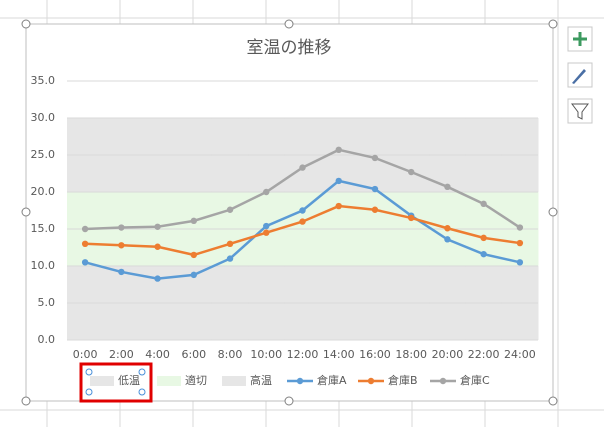 This screenshot has width=604, height=431. I want to click on y-tick-label: 30.0, so click(43, 117).